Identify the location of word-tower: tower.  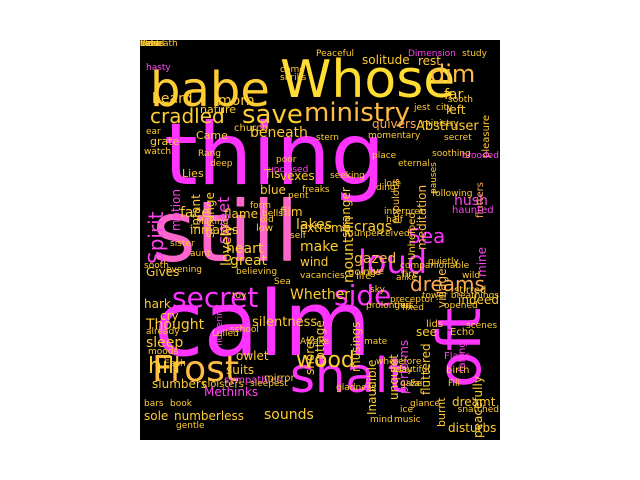
(435, 296).